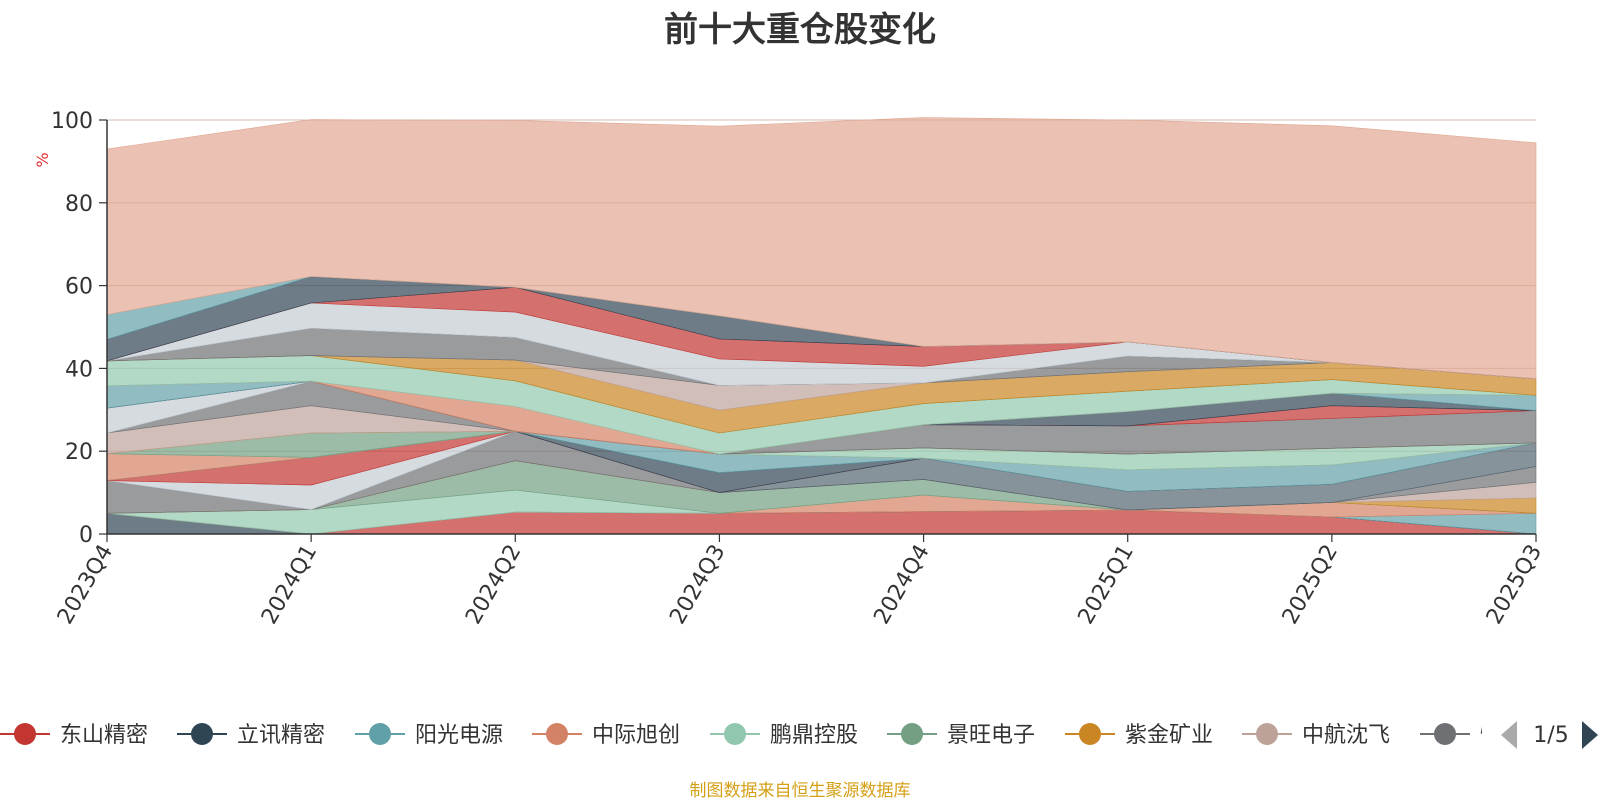 This screenshot has width=1600, height=801. Describe the element at coordinates (1550, 735) in the screenshot. I see `legend-page-indicator: 1/5` at that location.